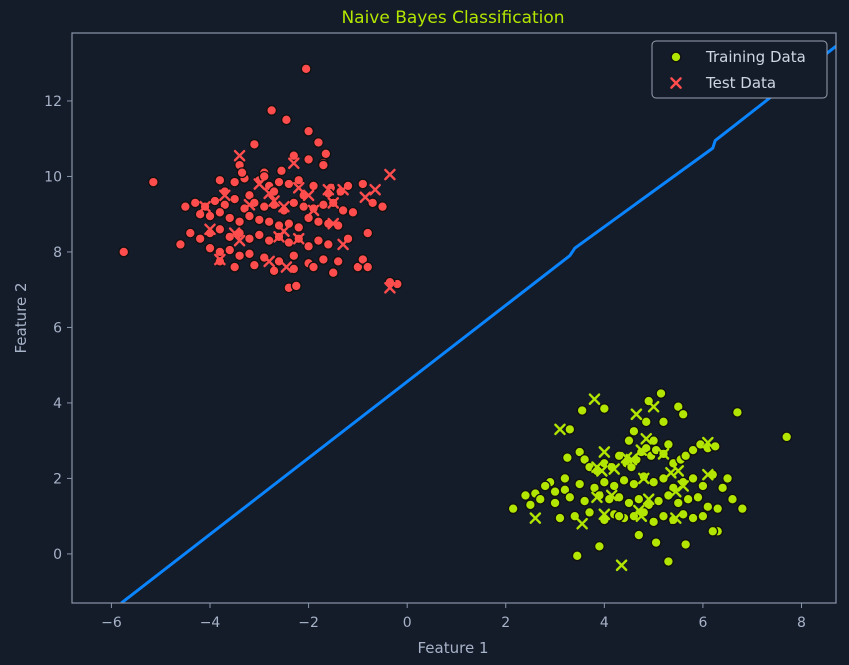 Image resolution: width=849 pixels, height=665 pixels. I want to click on y-tick-label: 12, so click(53, 102).